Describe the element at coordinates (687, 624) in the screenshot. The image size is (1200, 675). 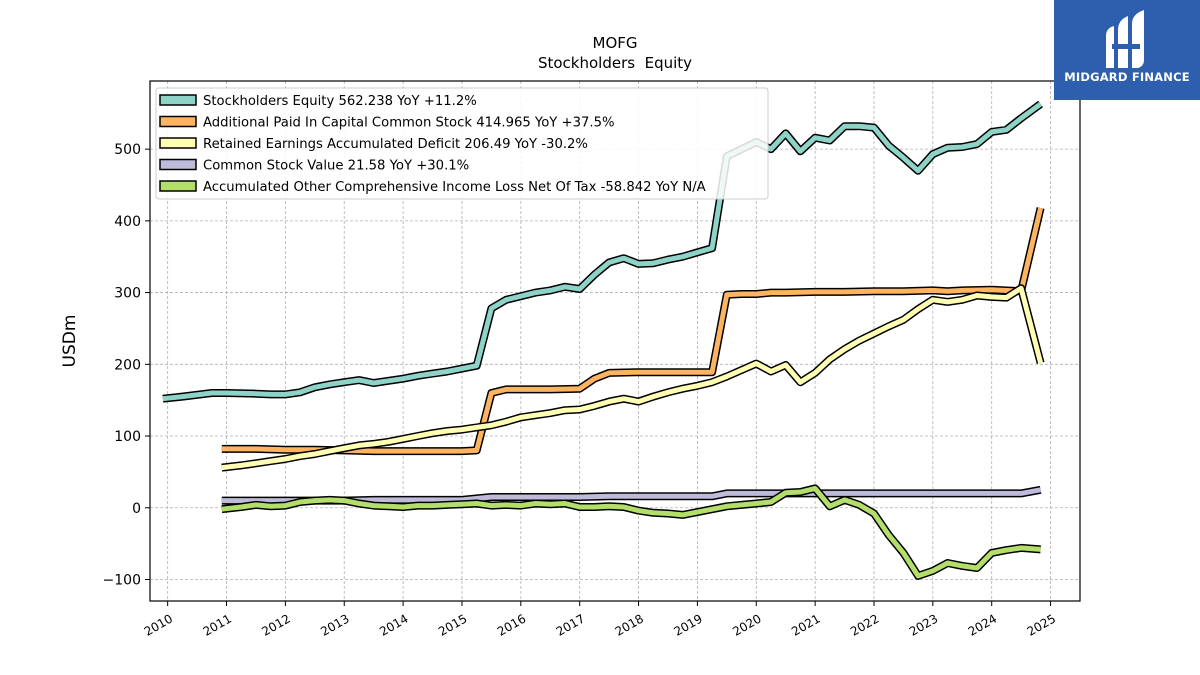
I see `x-tick-label: 2019` at that location.